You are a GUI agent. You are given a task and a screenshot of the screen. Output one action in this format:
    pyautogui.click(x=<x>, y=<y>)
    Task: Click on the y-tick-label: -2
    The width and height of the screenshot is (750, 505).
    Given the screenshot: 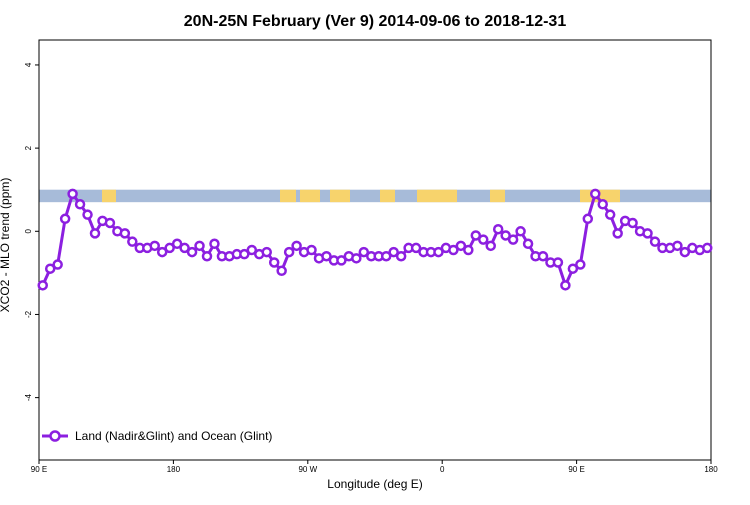 What is the action you would take?
    pyautogui.click(x=28, y=314)
    